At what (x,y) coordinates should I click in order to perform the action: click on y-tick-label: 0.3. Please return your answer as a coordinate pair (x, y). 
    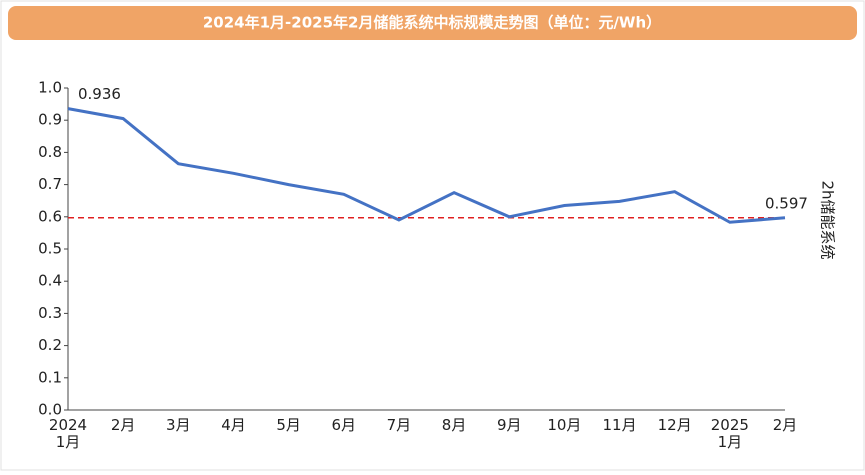
    Looking at the image, I should click on (50, 313).